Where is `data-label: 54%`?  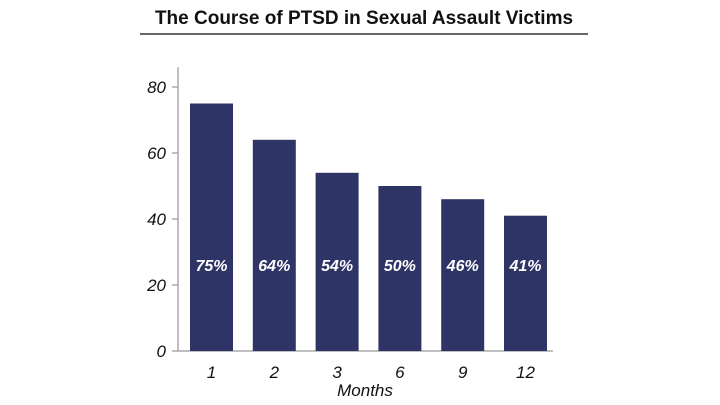
data-label: 54% is located at coordinates (337, 266).